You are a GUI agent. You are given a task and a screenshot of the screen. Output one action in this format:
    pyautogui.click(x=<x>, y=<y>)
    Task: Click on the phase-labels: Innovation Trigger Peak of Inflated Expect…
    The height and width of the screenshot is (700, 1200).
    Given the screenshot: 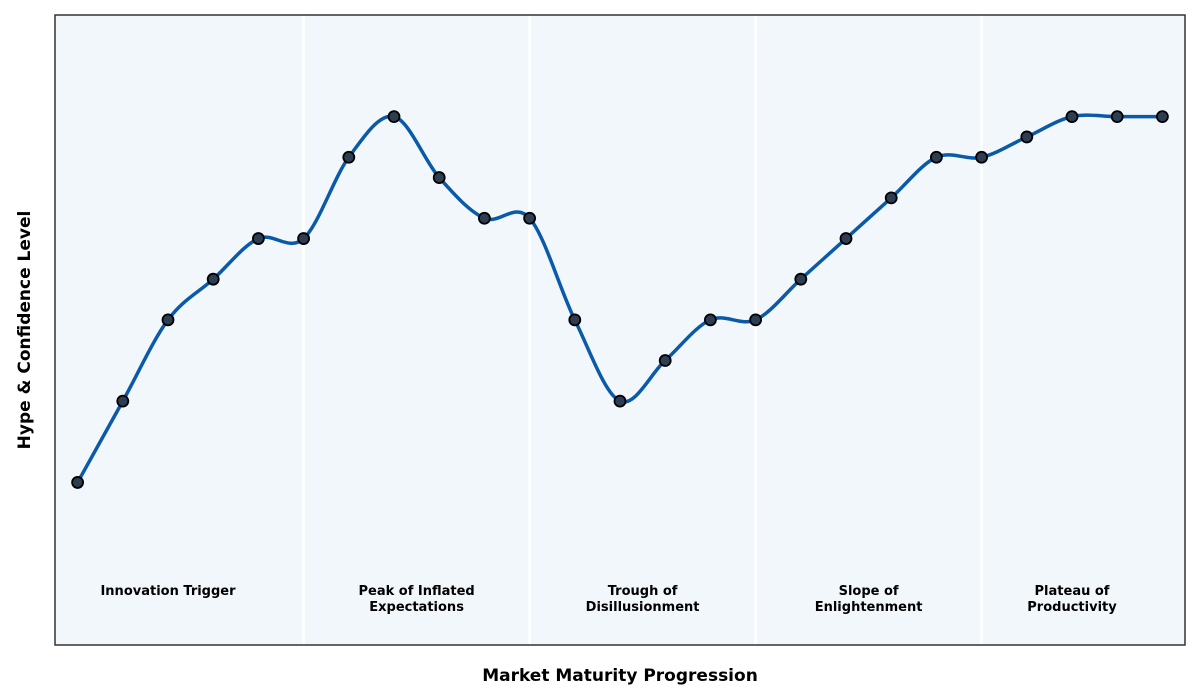 What is the action you would take?
    pyautogui.click(x=608, y=599)
    